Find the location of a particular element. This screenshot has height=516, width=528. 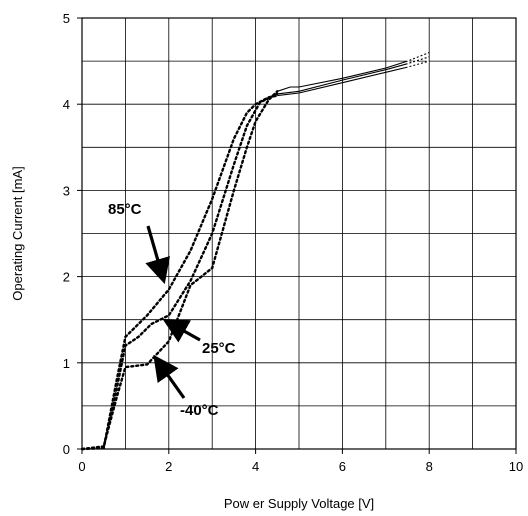

x-tick-label: 4 is located at coordinates (255, 466).